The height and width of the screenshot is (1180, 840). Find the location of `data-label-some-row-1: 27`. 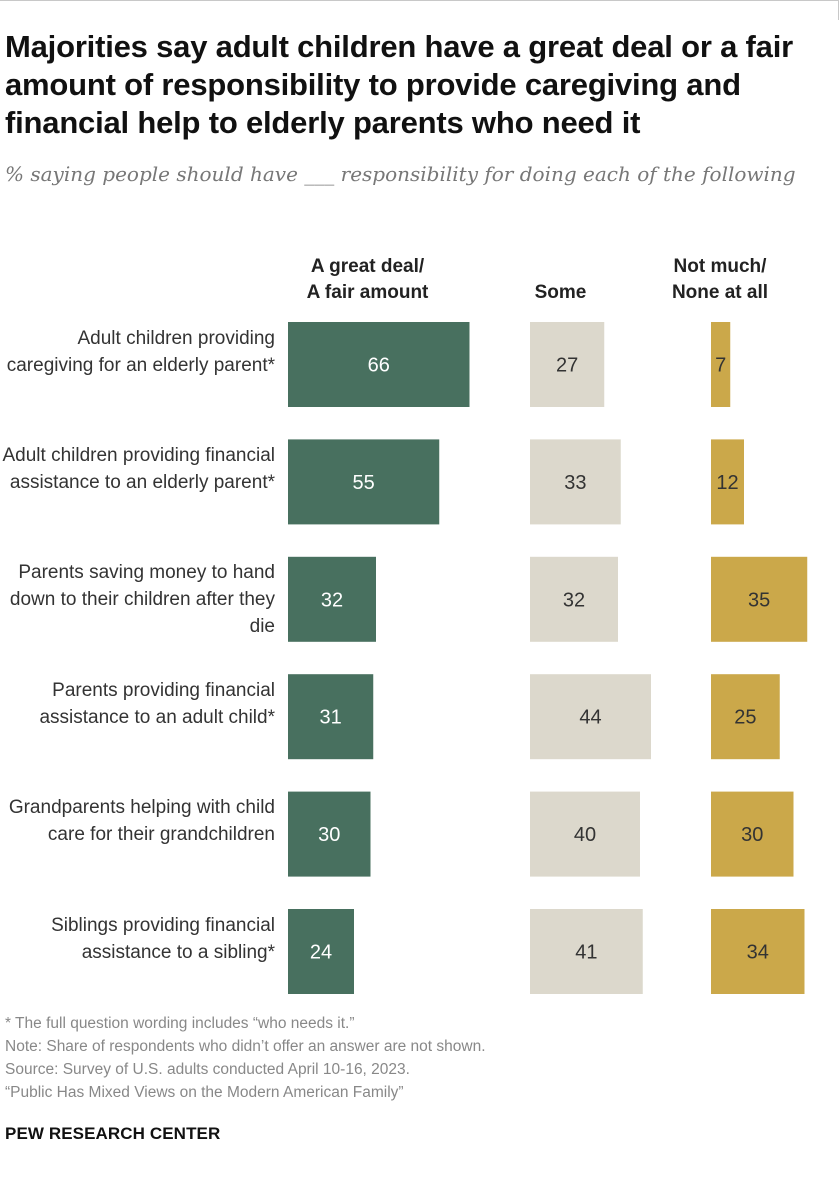

data-label-some-row-1: 27 is located at coordinates (567, 366).